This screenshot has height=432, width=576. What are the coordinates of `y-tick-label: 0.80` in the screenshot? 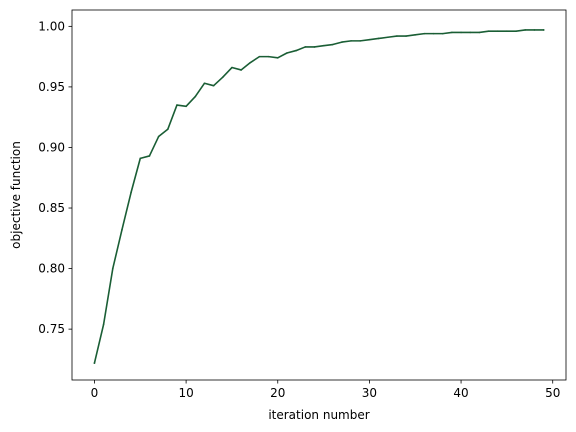 It's located at (51, 269).